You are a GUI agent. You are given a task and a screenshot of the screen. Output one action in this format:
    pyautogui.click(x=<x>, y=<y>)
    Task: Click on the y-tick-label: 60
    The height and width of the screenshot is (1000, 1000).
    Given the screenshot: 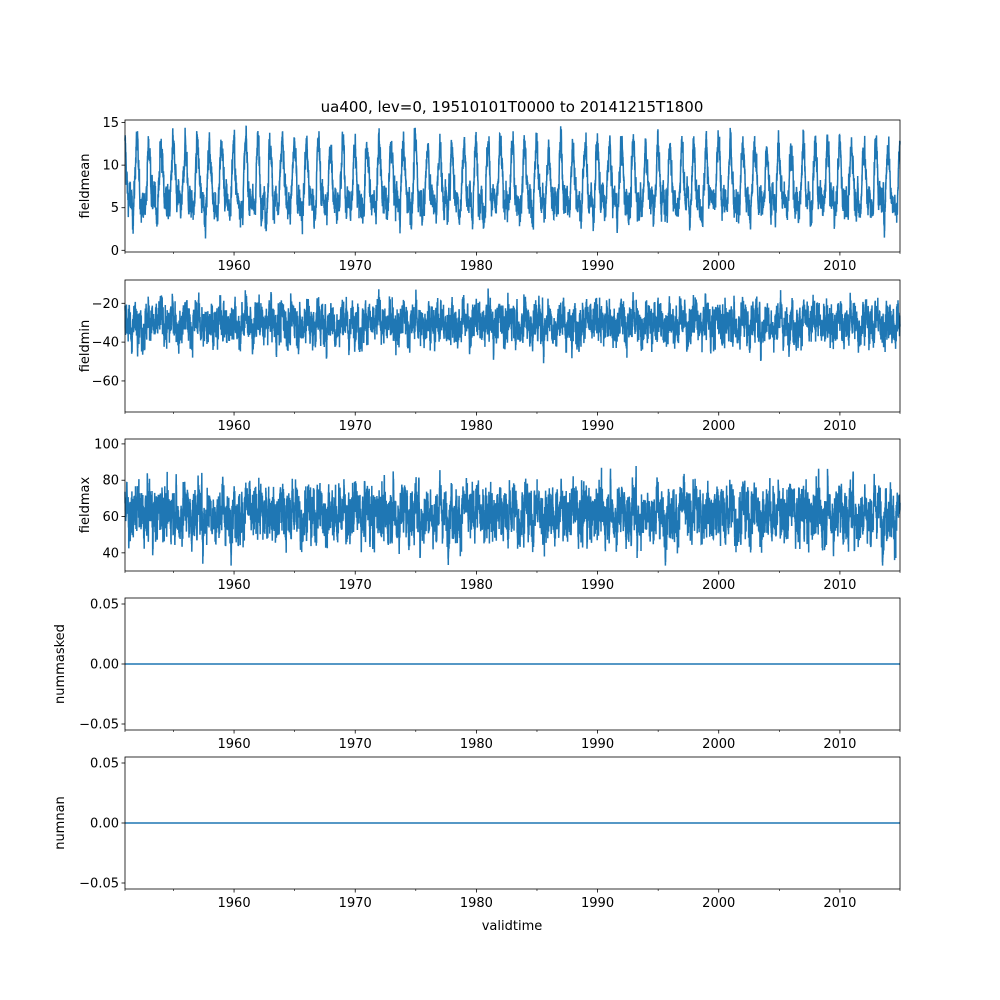 What is the action you would take?
    pyautogui.click(x=110, y=517)
    